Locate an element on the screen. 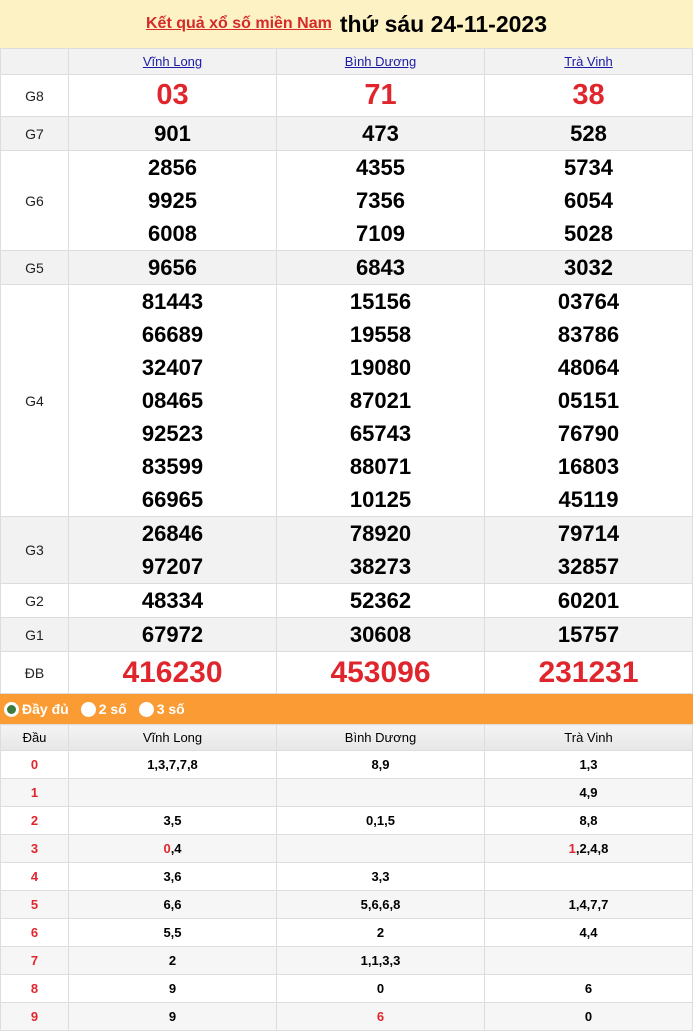  prize-label: G2 is located at coordinates (34, 600).